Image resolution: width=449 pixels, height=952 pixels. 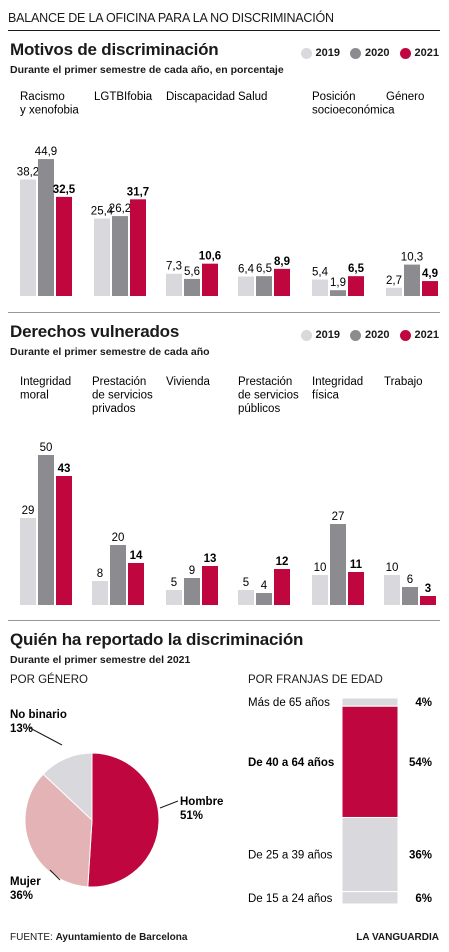 I want to click on value-label: 13, so click(x=210, y=559).